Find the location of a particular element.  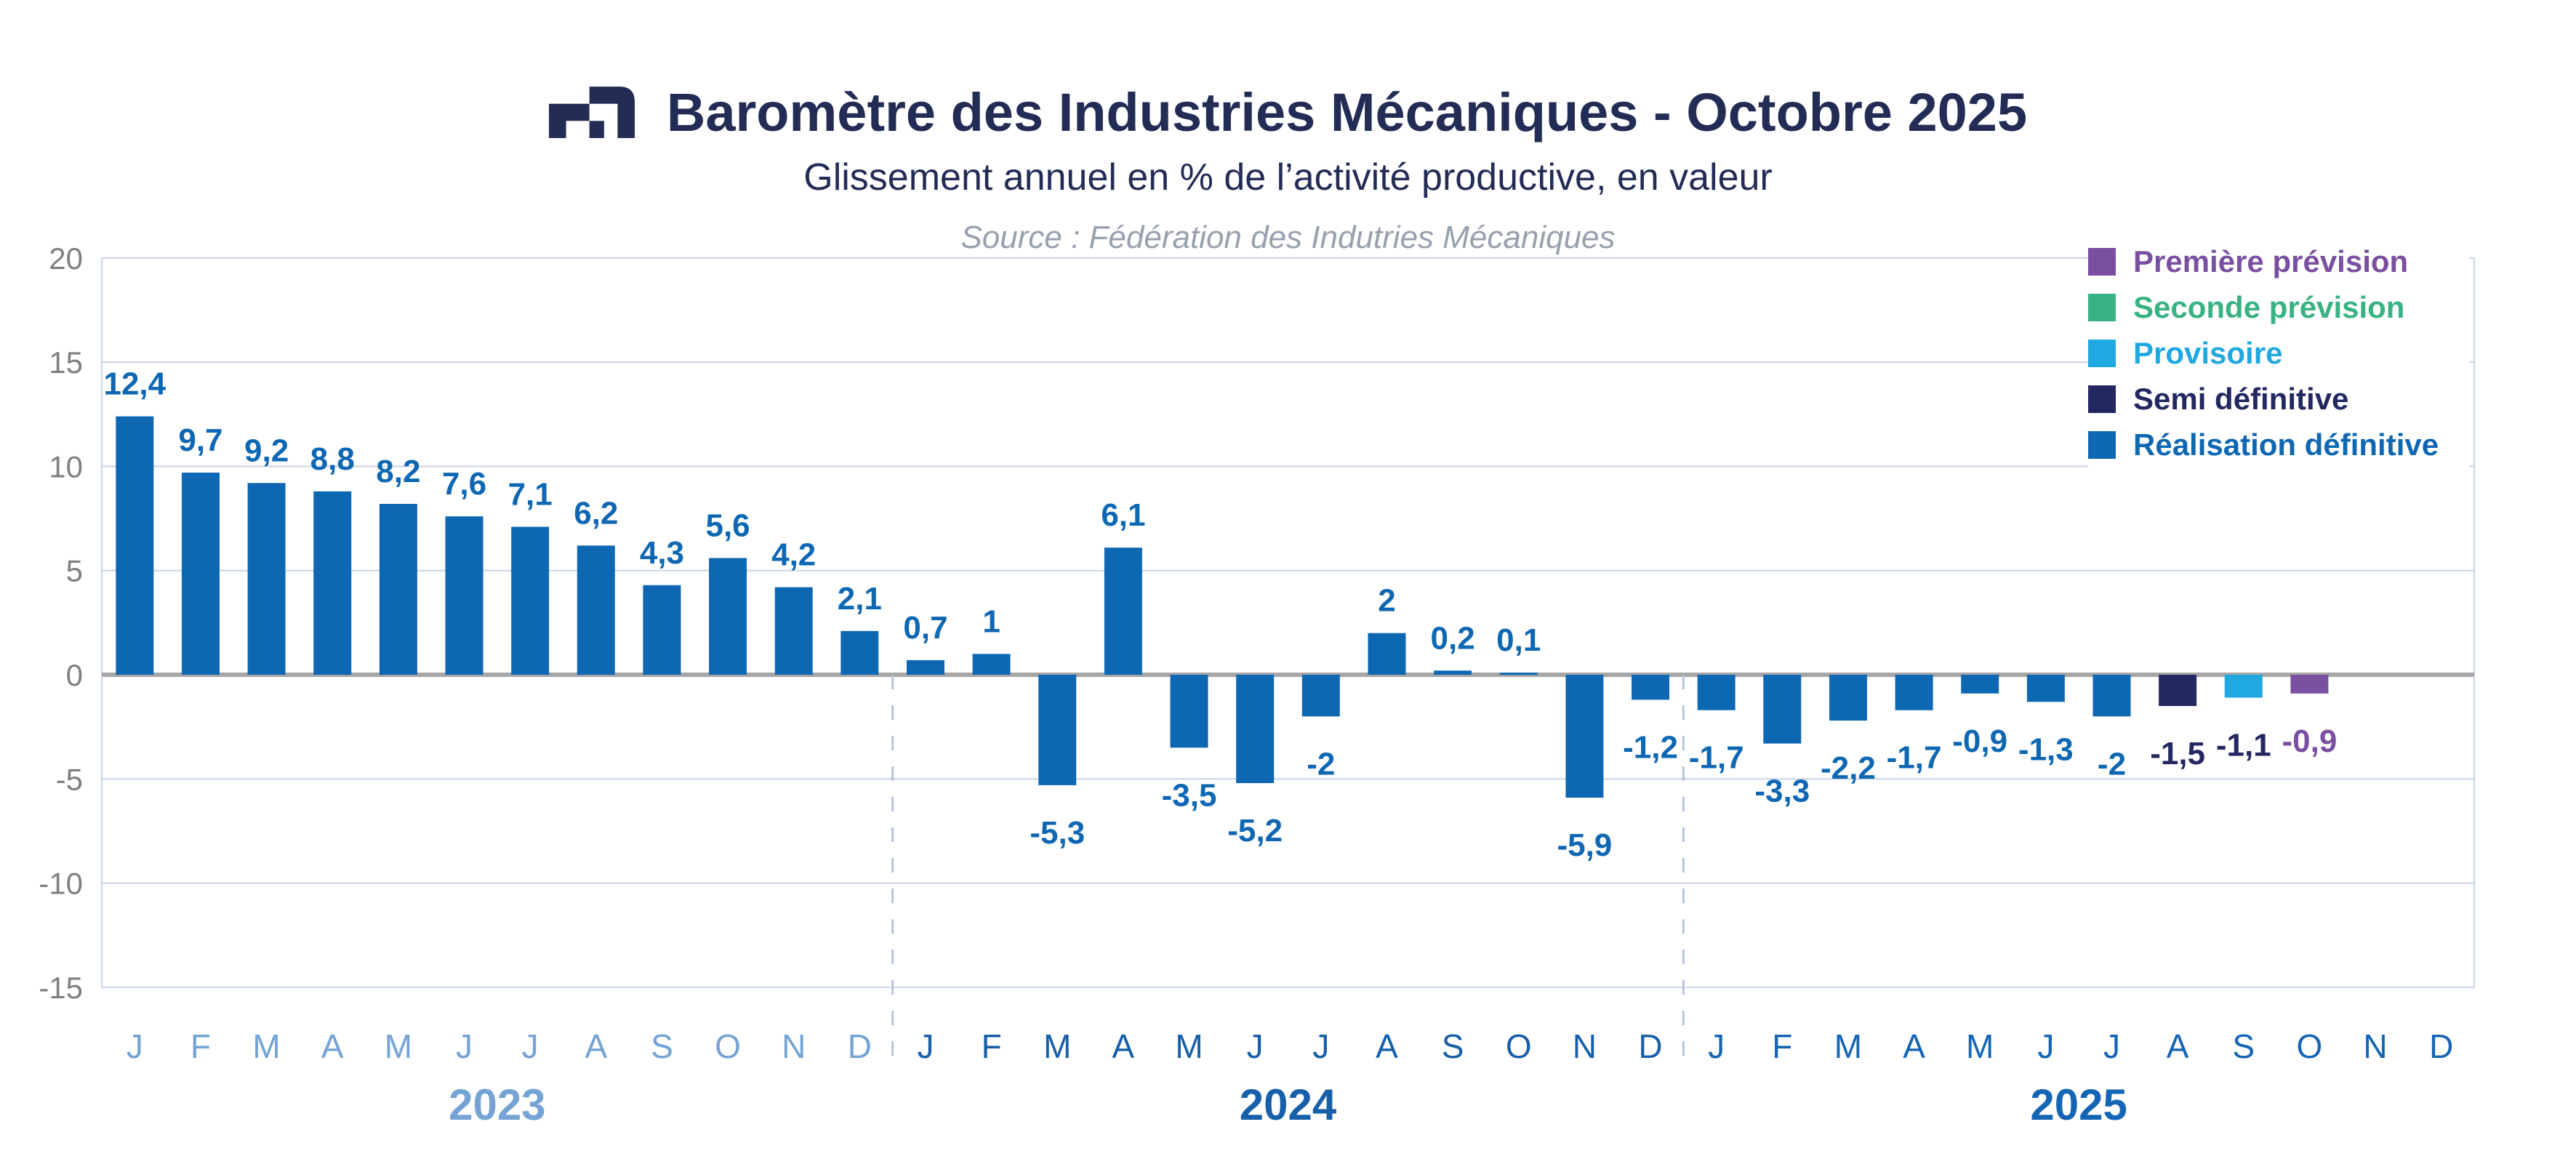

year-label-2023: 2023 is located at coordinates (497, 1104).